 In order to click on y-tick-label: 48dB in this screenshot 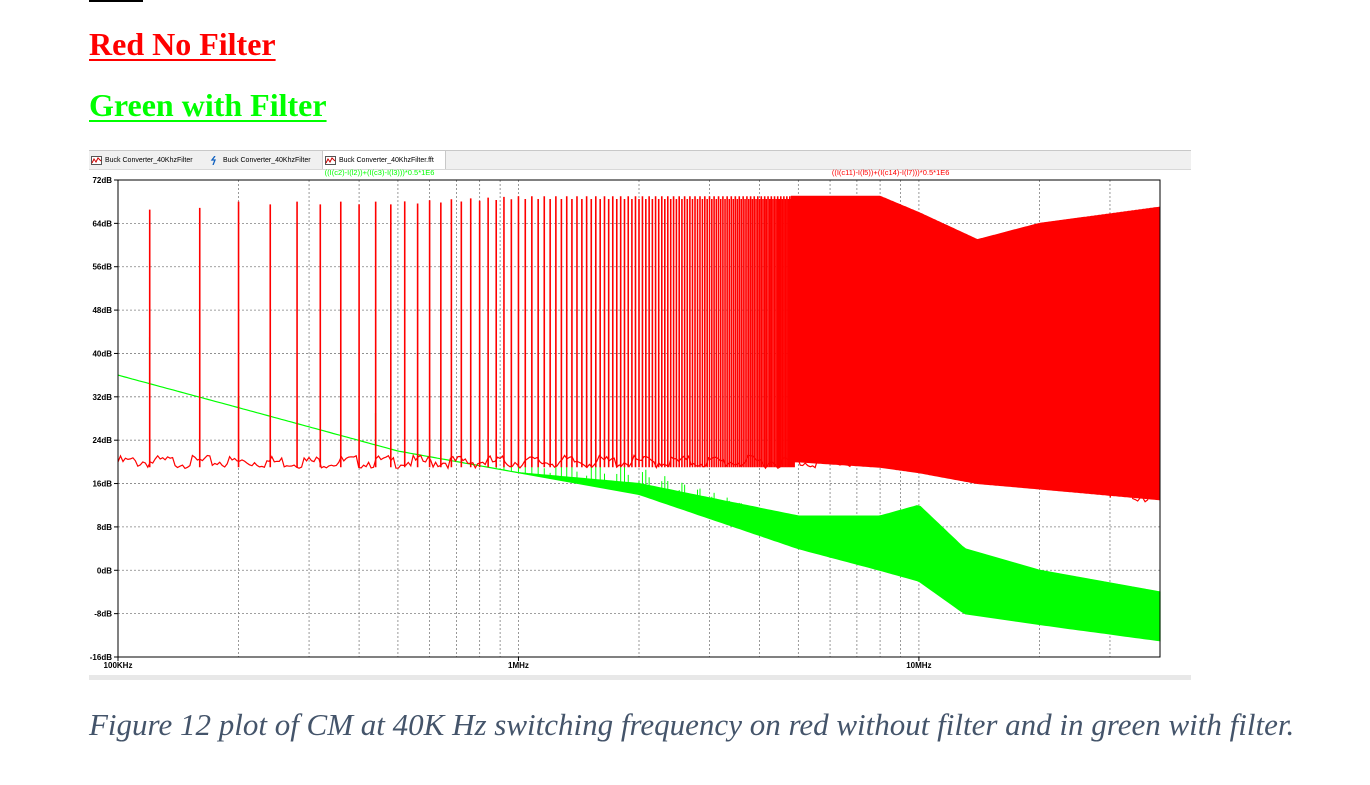, I will do `click(102, 310)`.